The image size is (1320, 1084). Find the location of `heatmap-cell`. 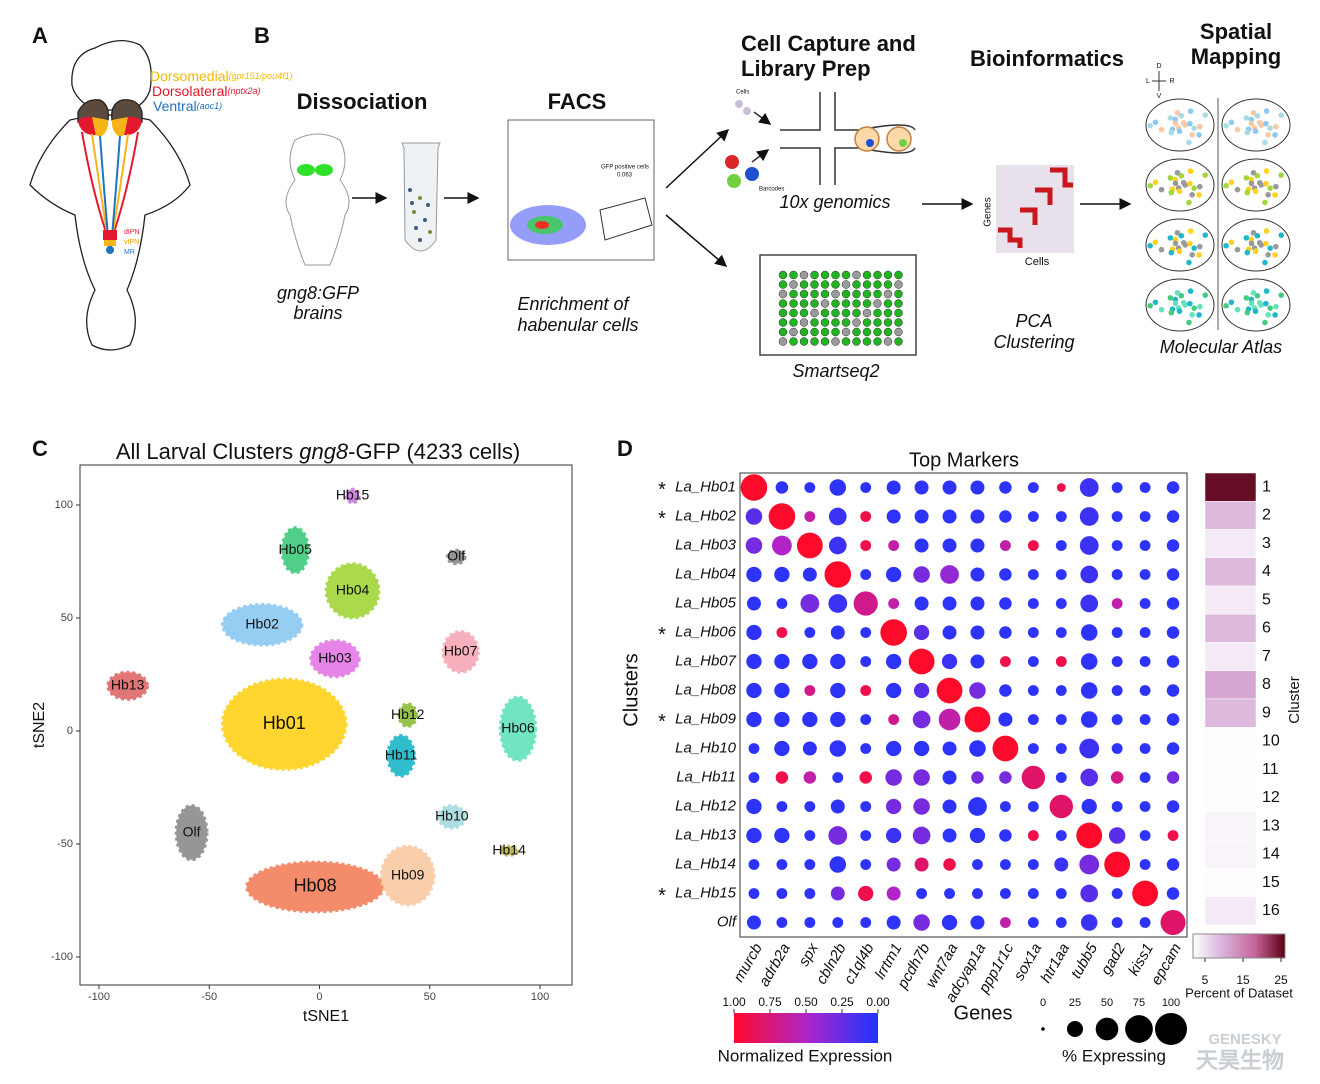

heatmap-cell is located at coordinates (1230, 826).